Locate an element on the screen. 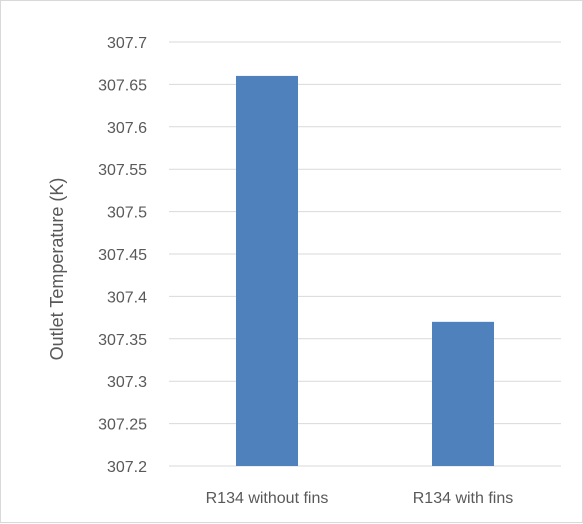 The height and width of the screenshot is (524, 583). x-tick-label: R134 without fins is located at coordinates (267, 498).